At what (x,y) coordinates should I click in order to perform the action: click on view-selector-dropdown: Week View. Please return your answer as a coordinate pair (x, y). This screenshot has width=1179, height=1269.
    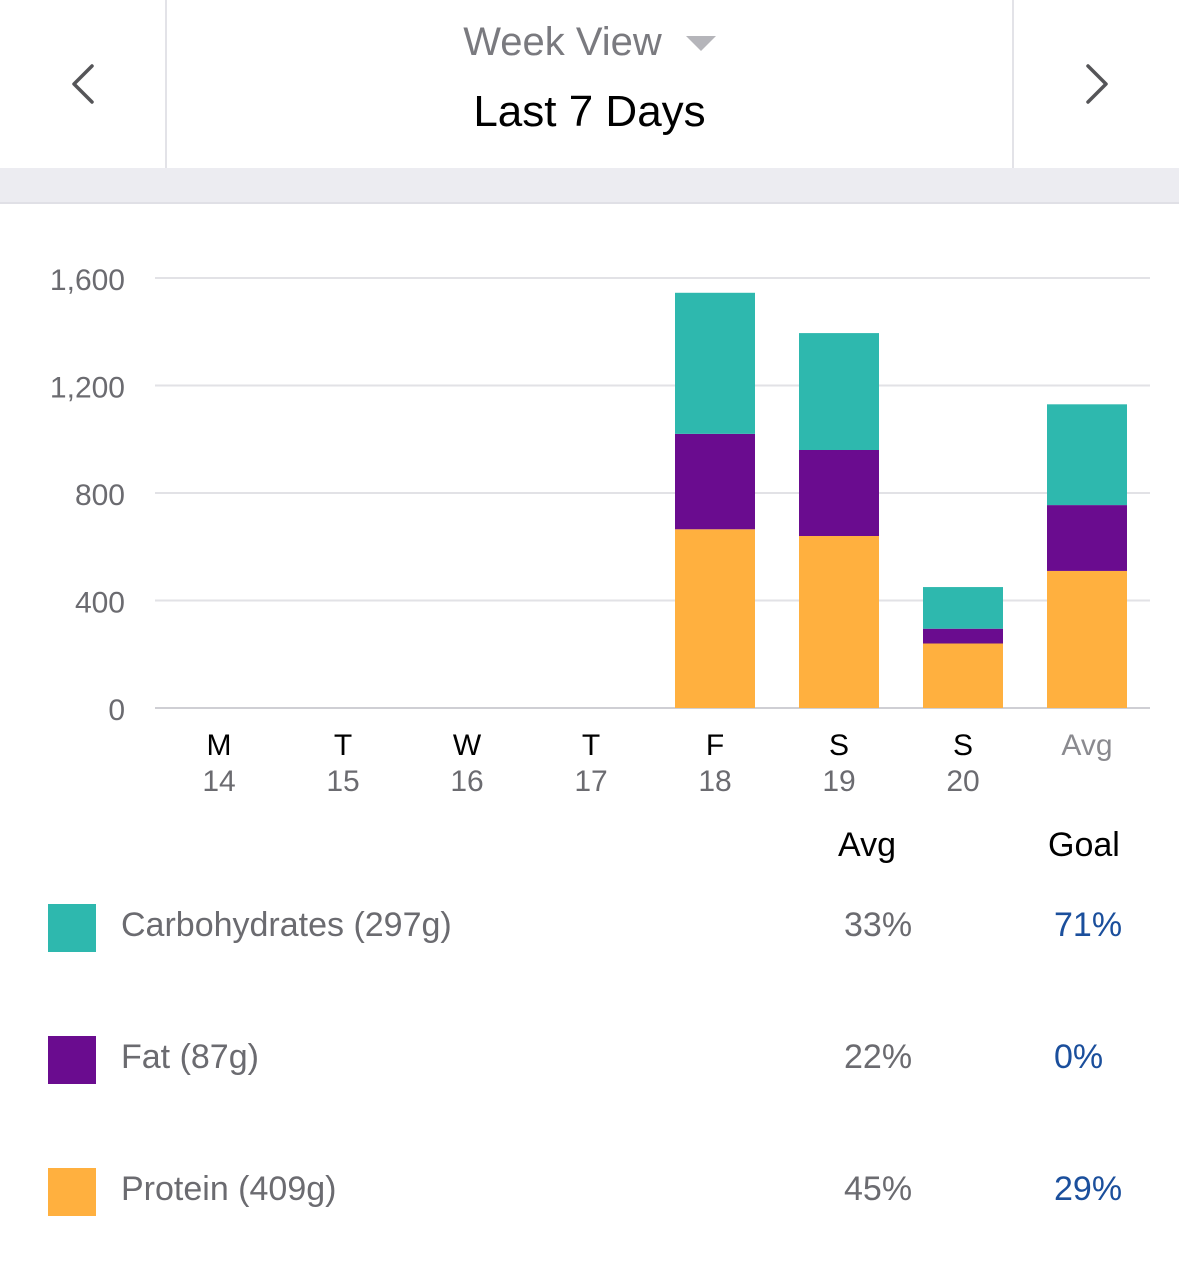
    Looking at the image, I should click on (589, 42).